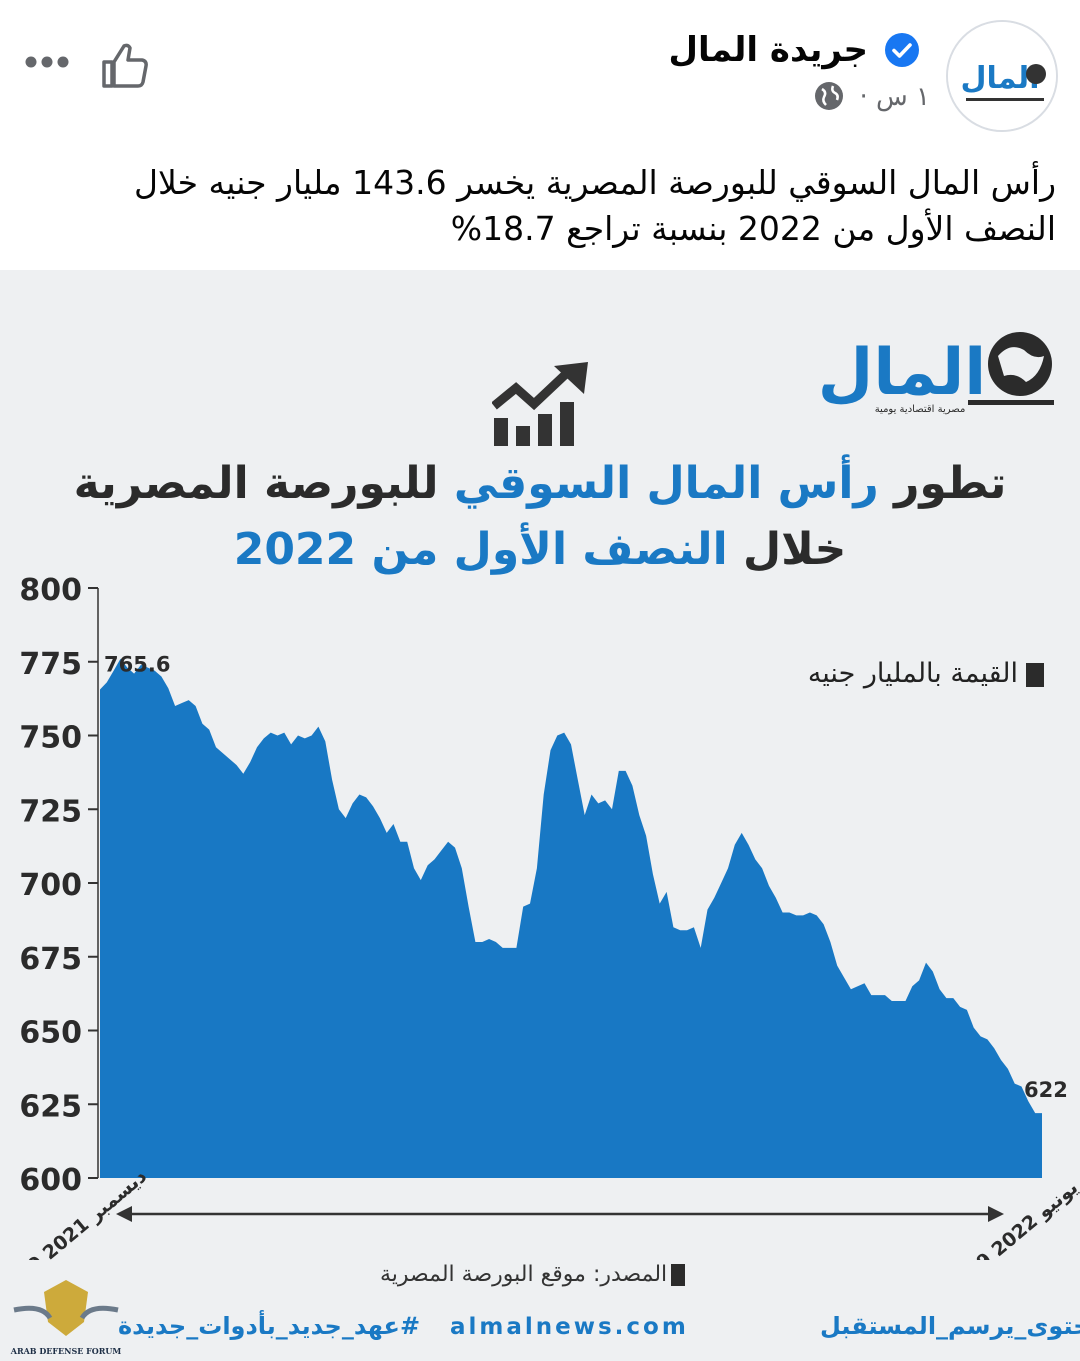 This screenshot has width=1080, height=1361. I want to click on watermark-text: ARAB DEFENSE FORUM, so click(66, 1351).